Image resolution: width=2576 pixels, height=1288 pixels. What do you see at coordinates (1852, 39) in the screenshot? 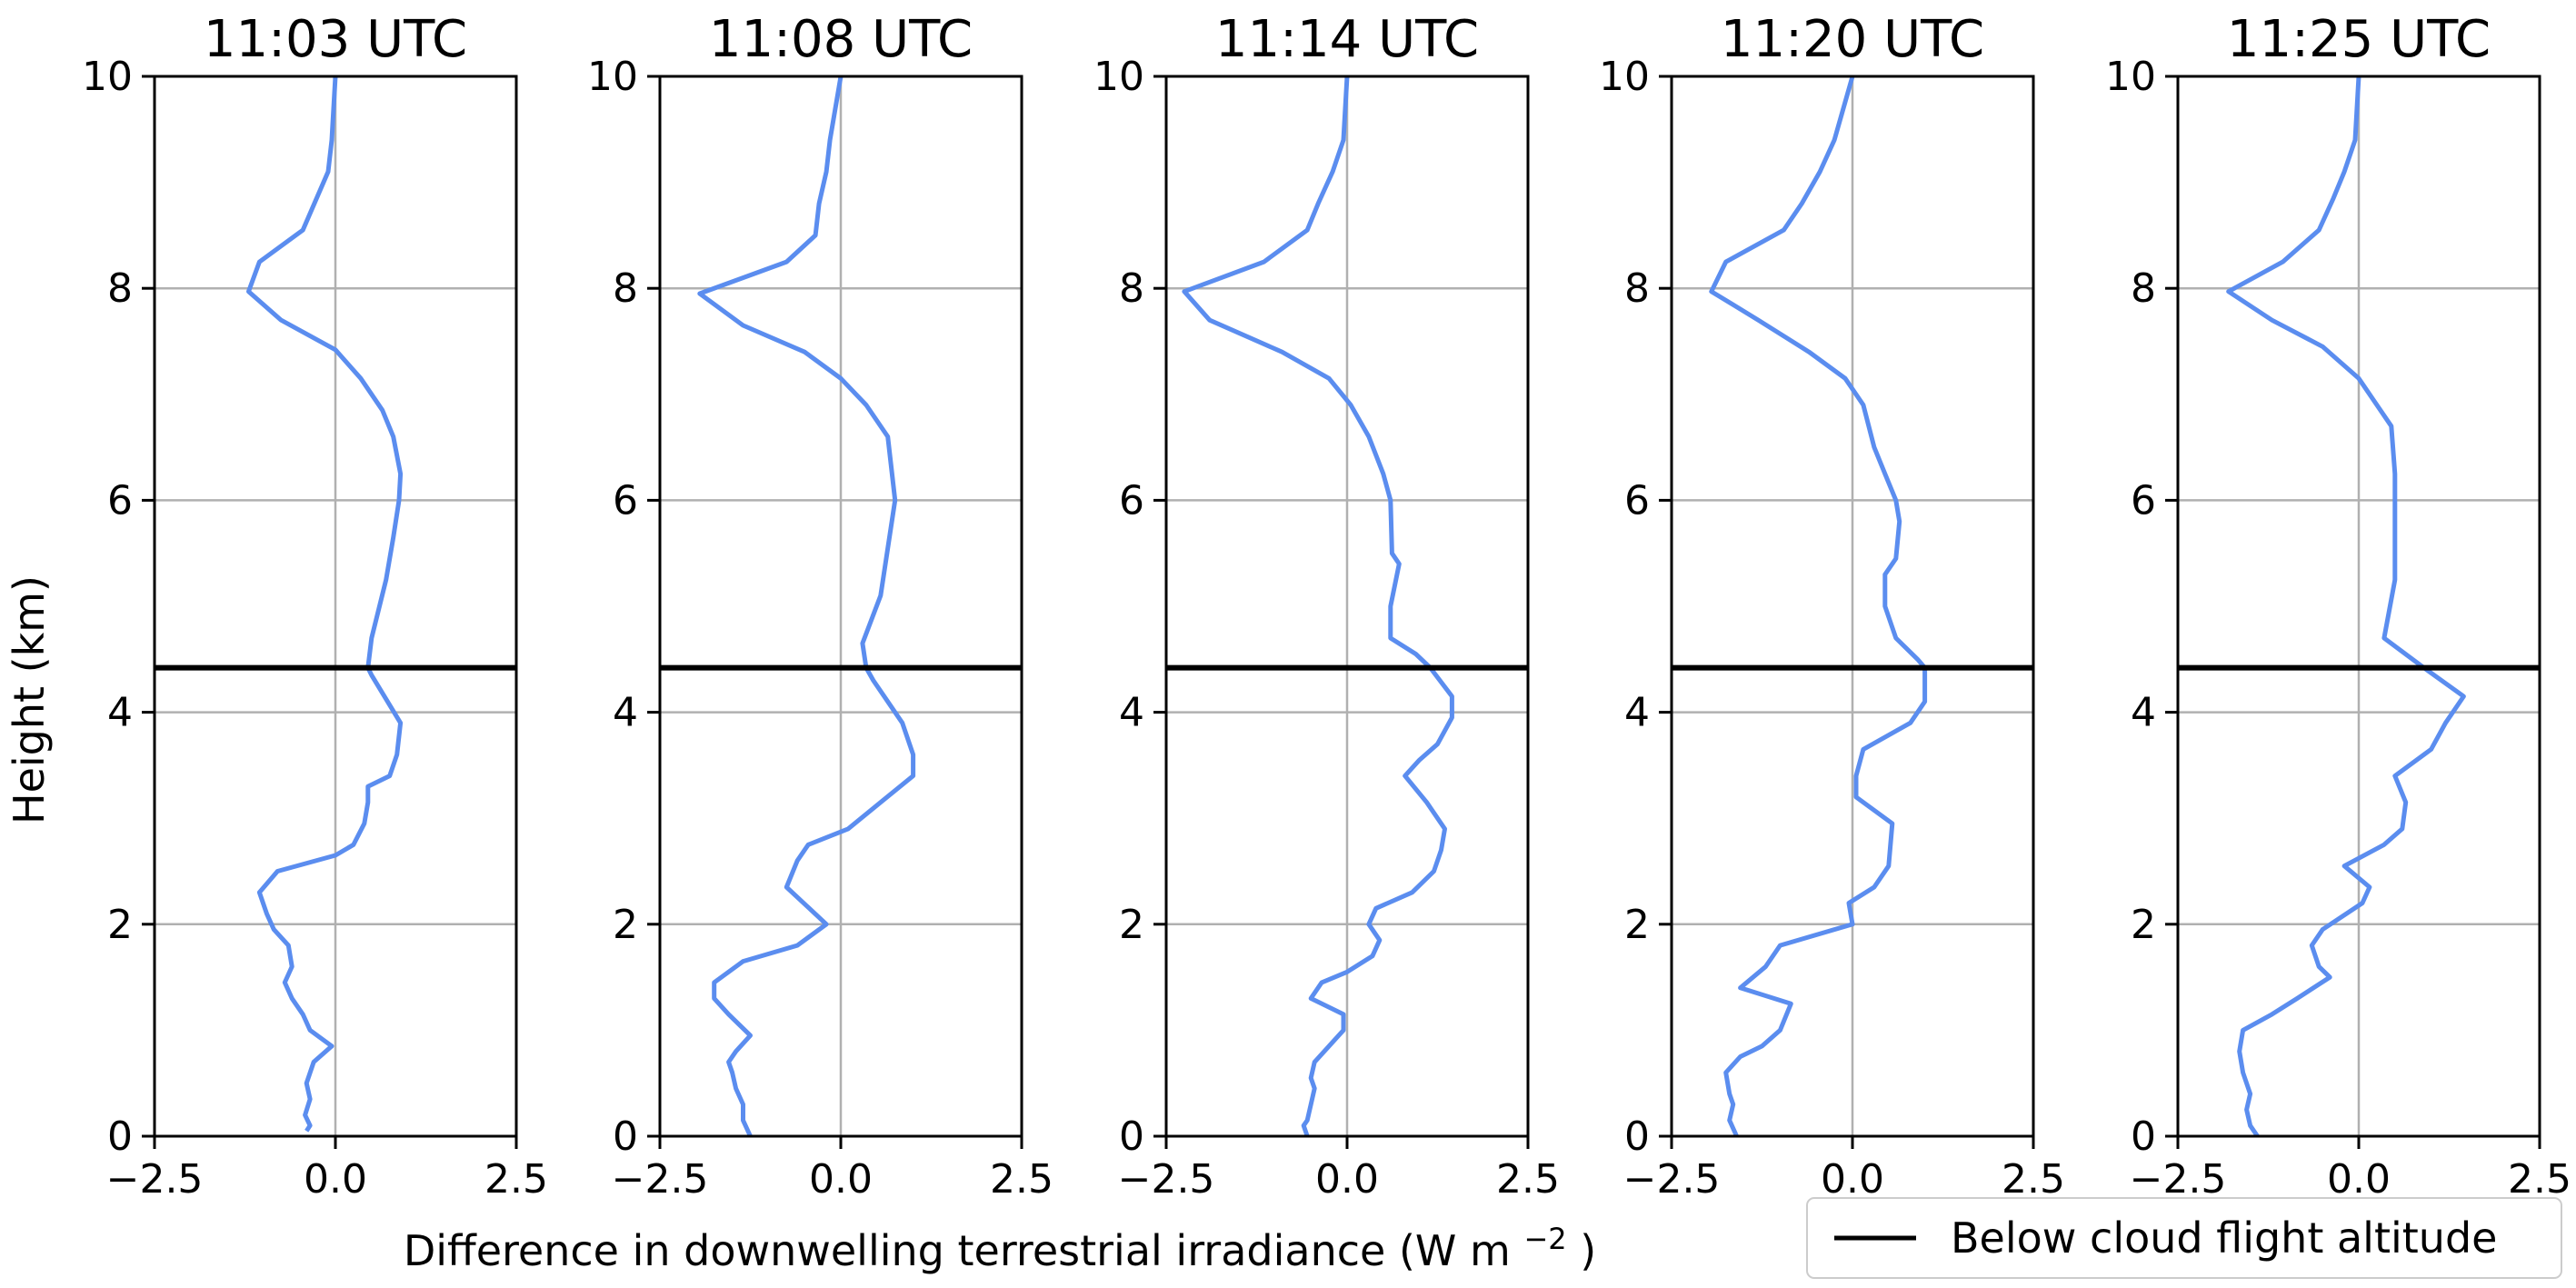
I see `panel-title: 11:20 UTC` at bounding box center [1852, 39].